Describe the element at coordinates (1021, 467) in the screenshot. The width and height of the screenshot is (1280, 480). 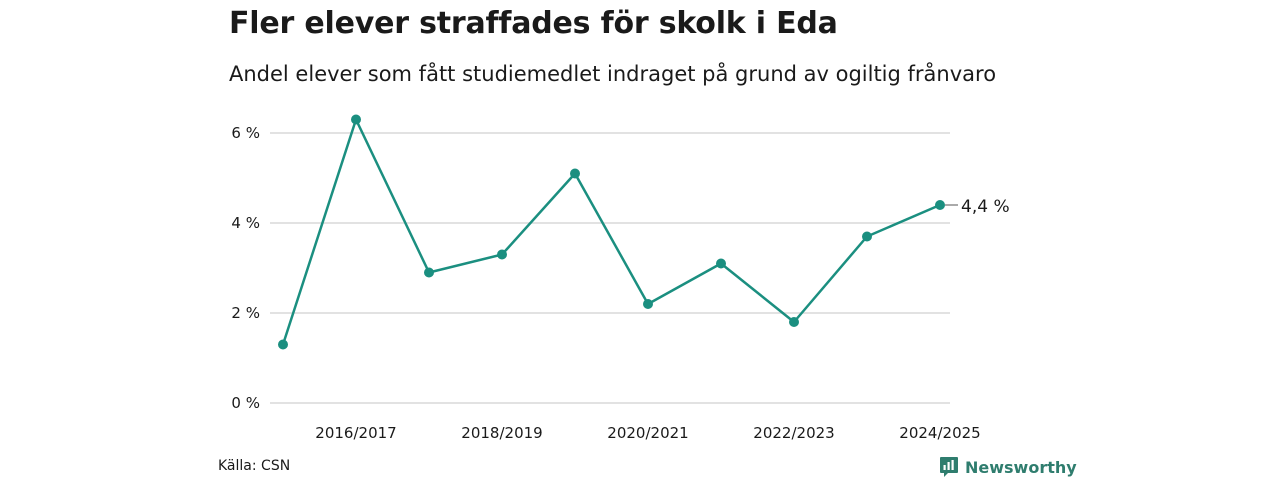
I see `brand-name: Newsworthy` at that location.